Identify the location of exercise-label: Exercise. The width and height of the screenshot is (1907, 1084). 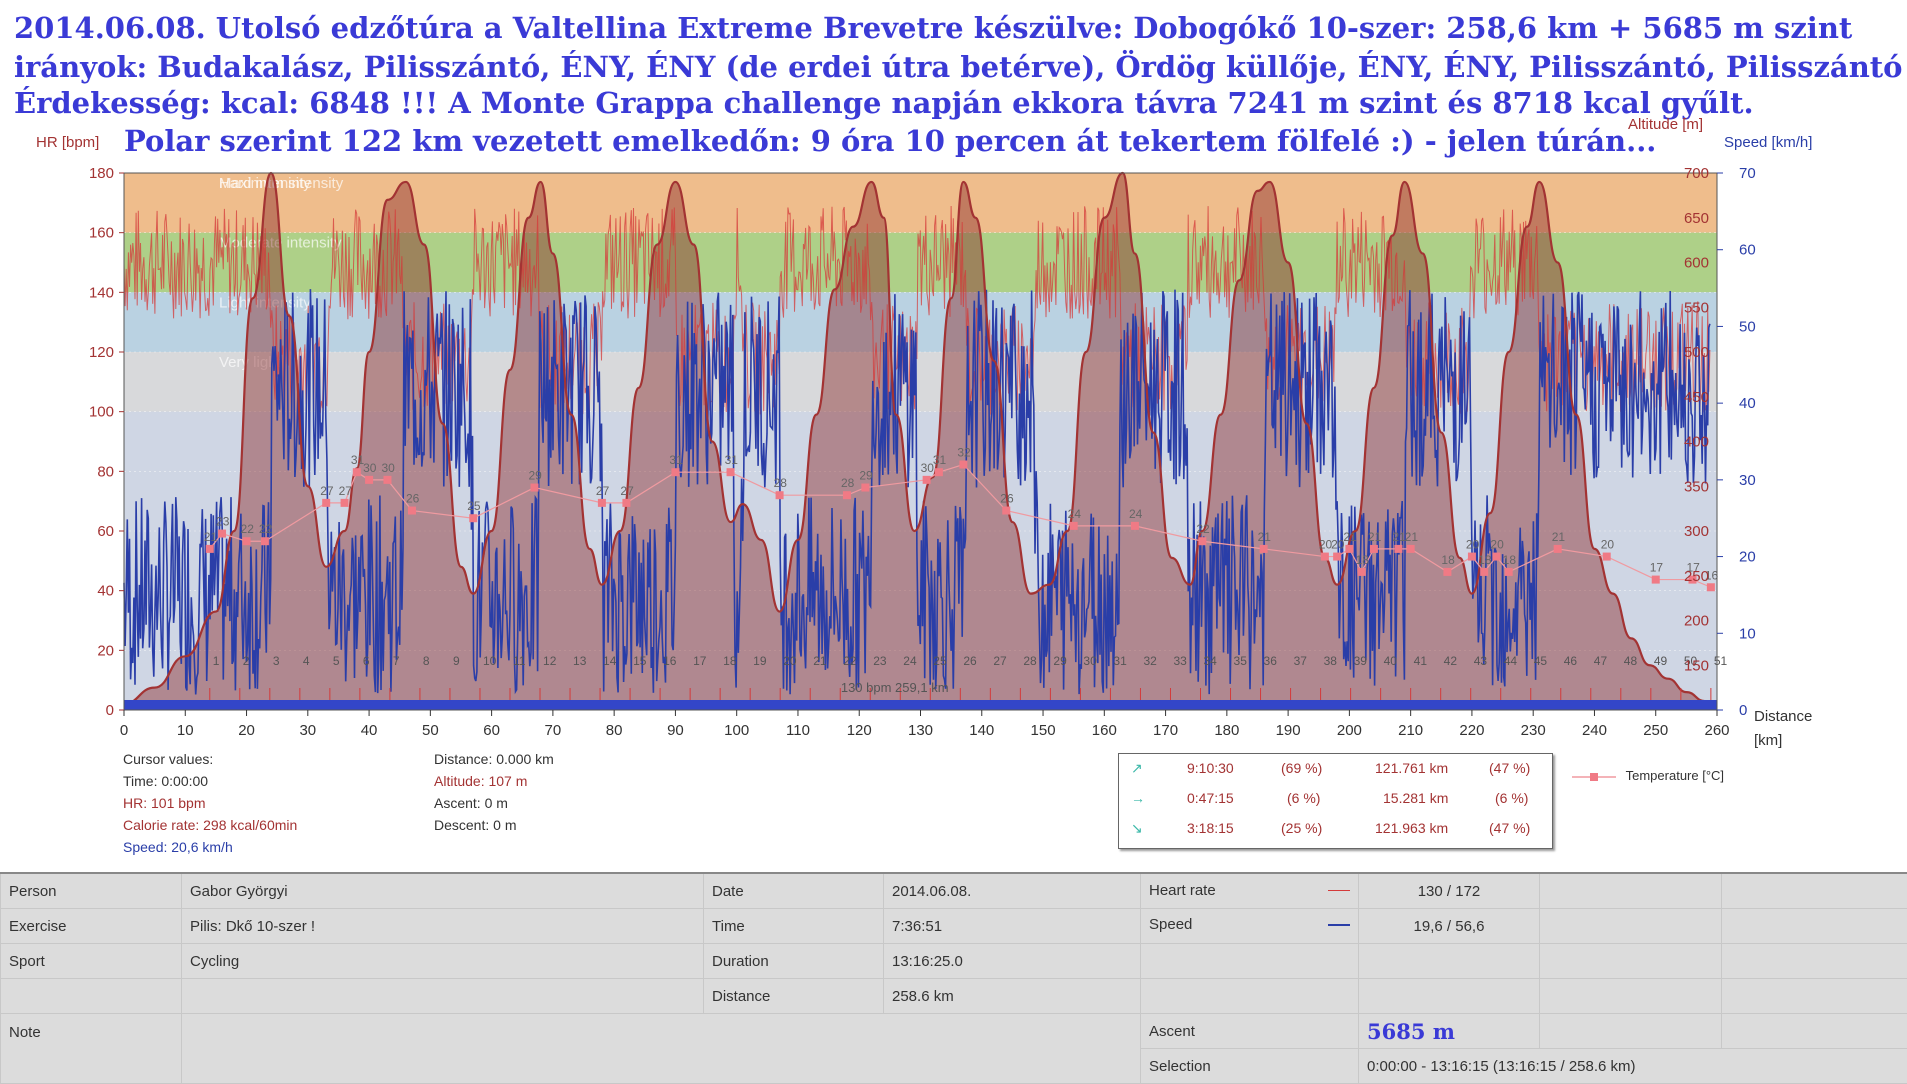
(91, 926).